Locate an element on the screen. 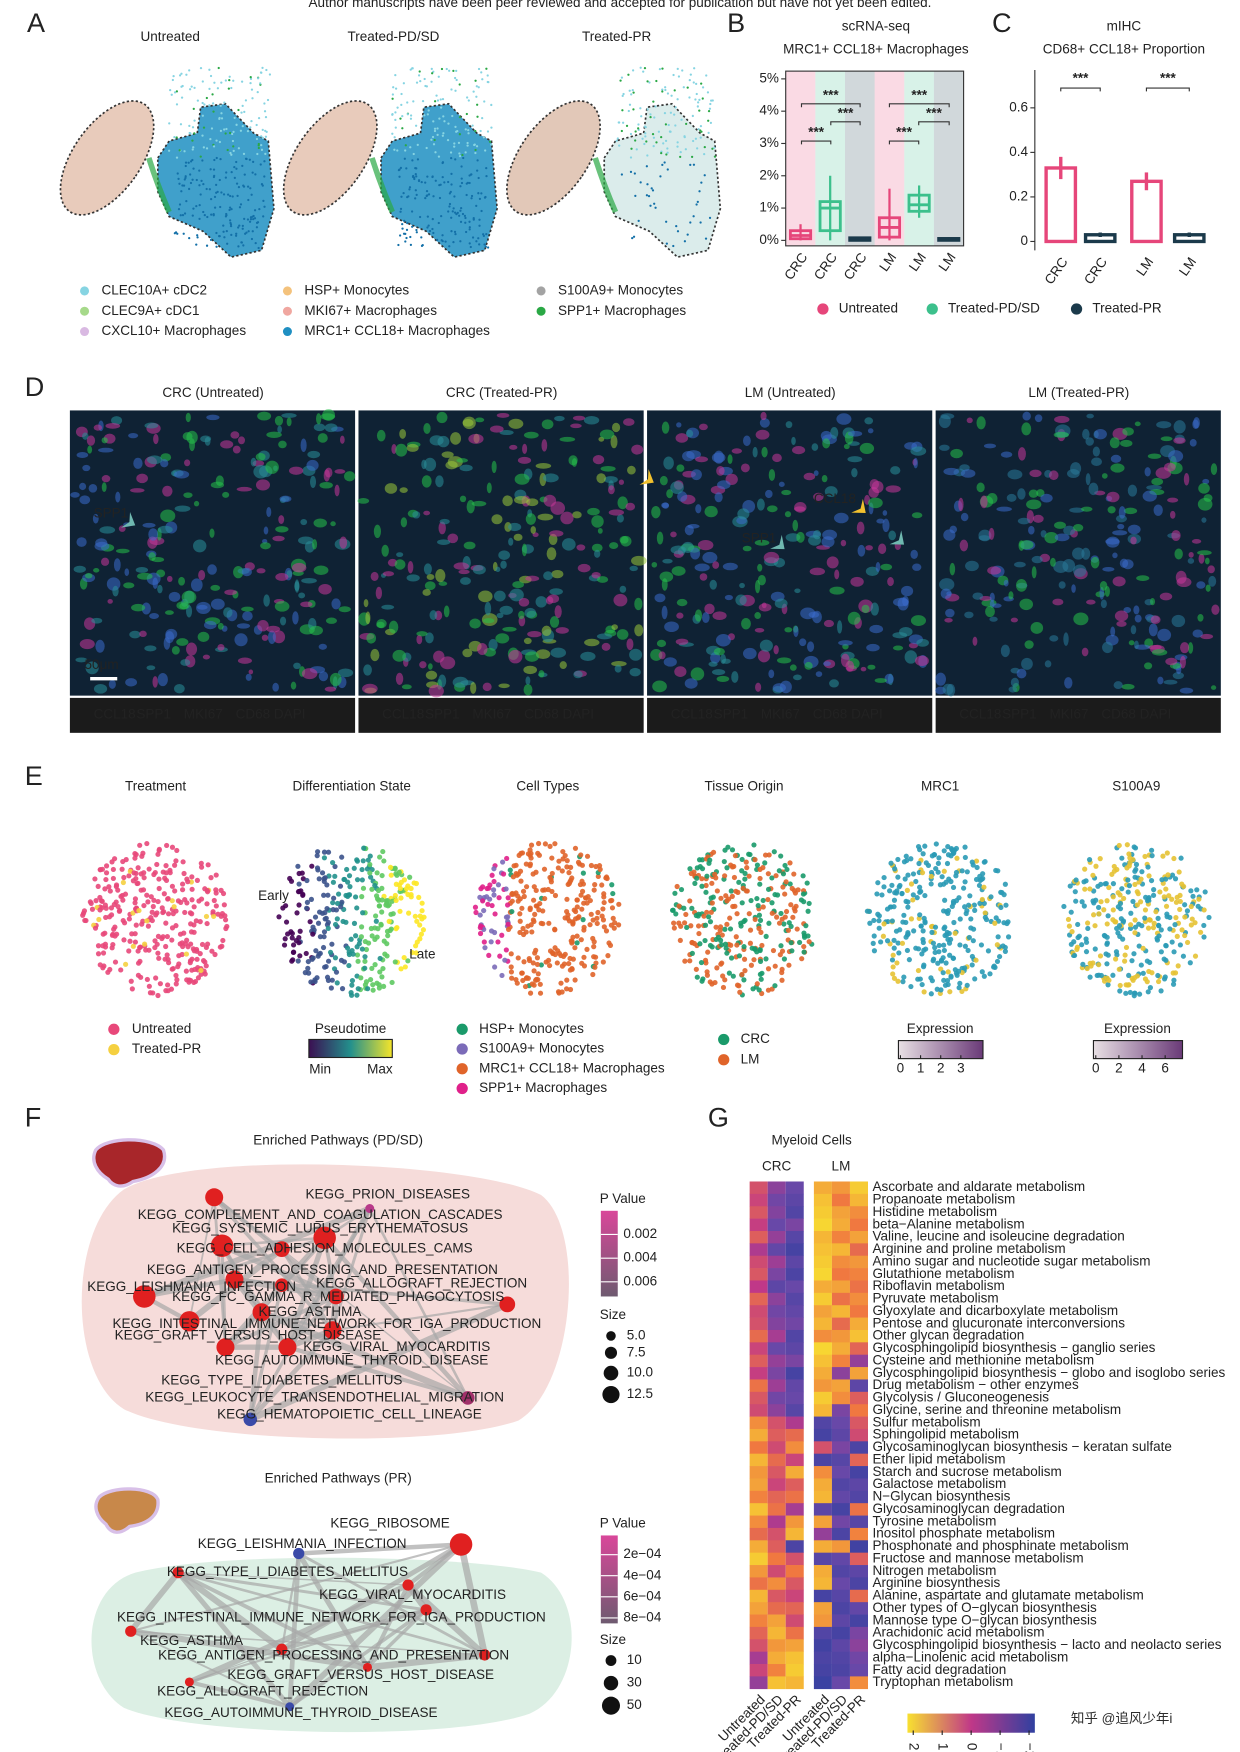 This screenshot has width=1240, height=1752. colorbar is located at coordinates (970, 1723).